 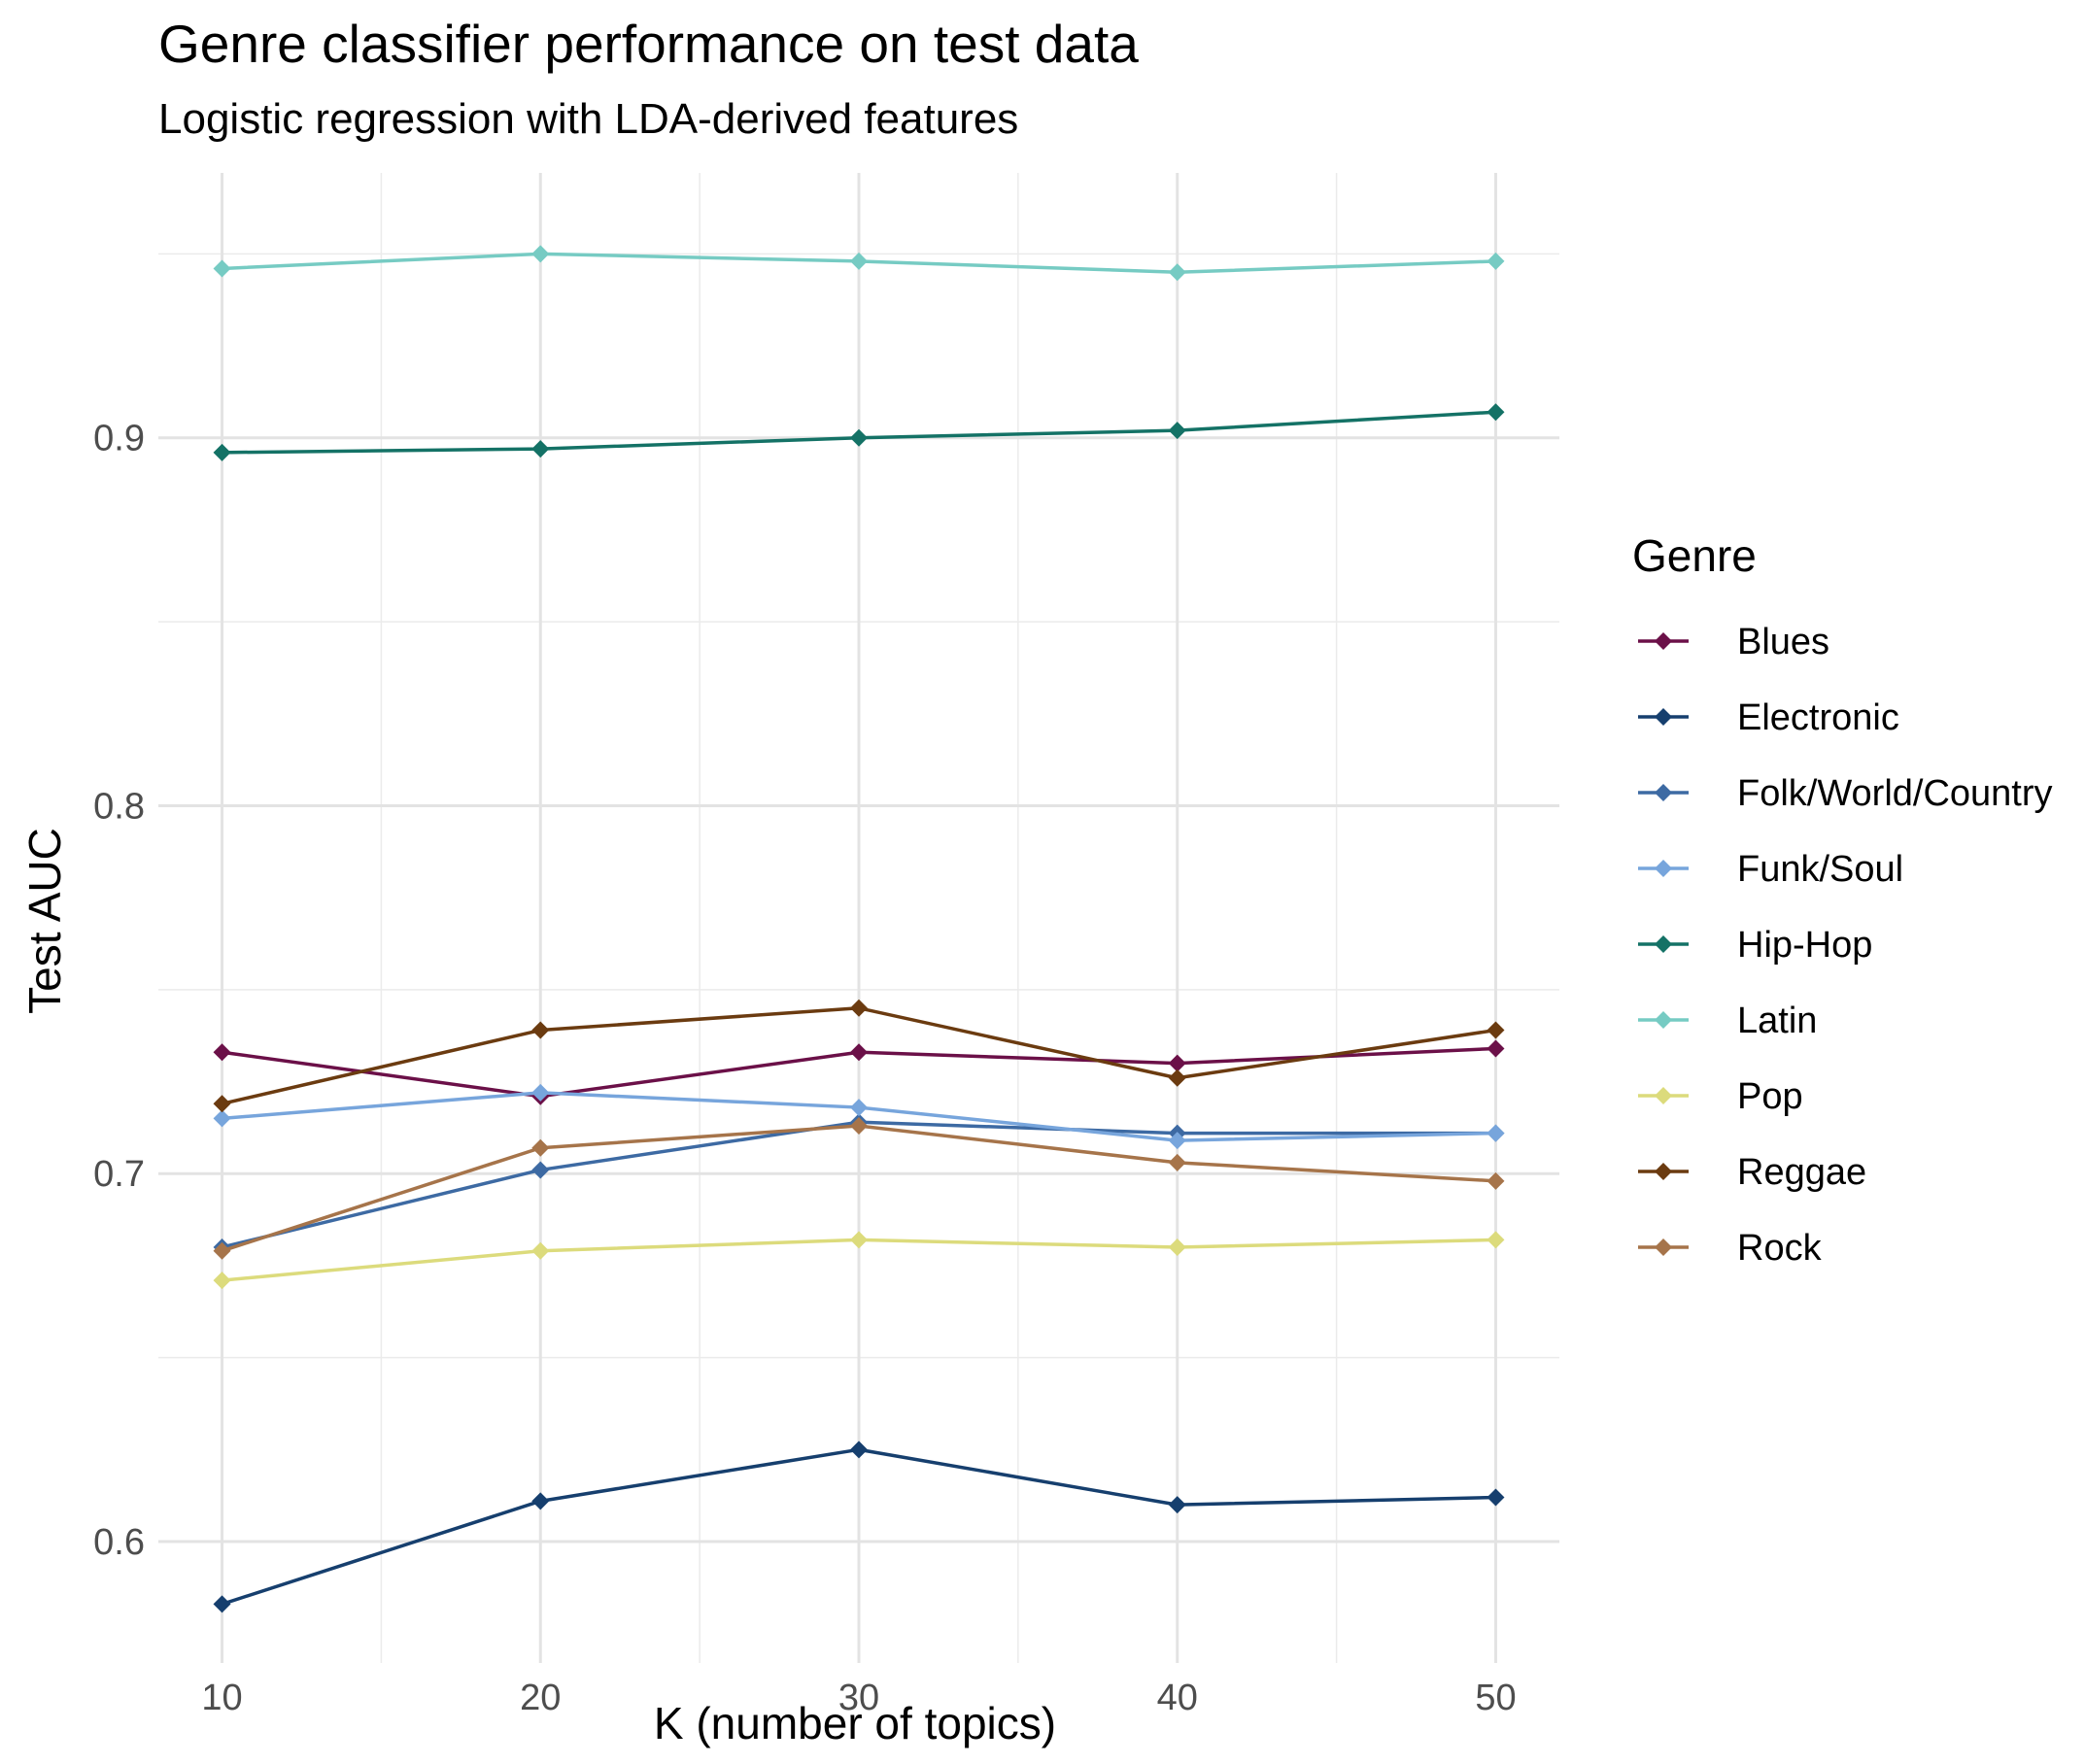 I want to click on series-funk-soul, so click(x=859, y=1116).